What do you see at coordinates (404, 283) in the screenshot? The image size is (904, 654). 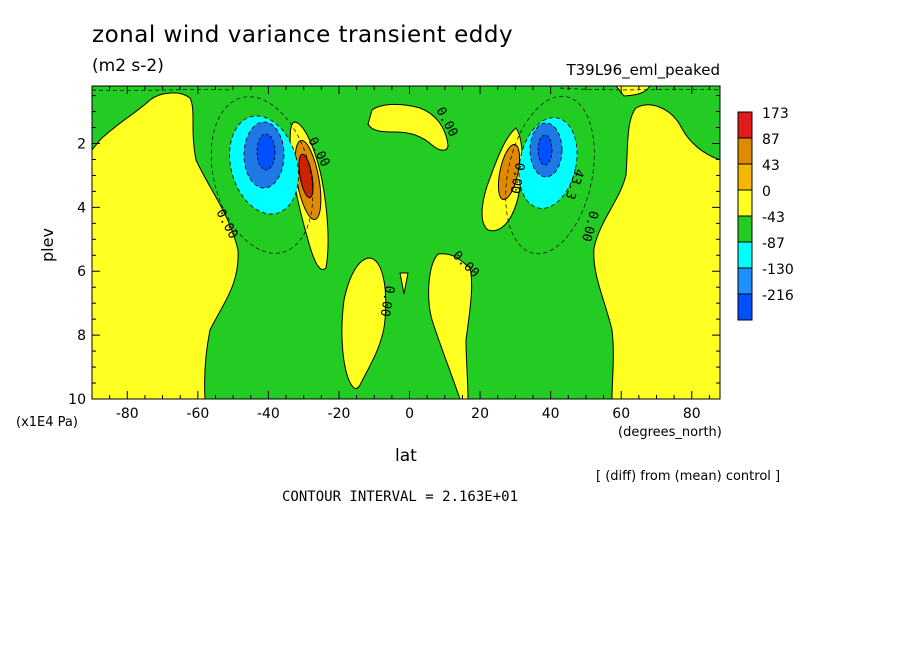 I see `region-equator-sliver` at bounding box center [404, 283].